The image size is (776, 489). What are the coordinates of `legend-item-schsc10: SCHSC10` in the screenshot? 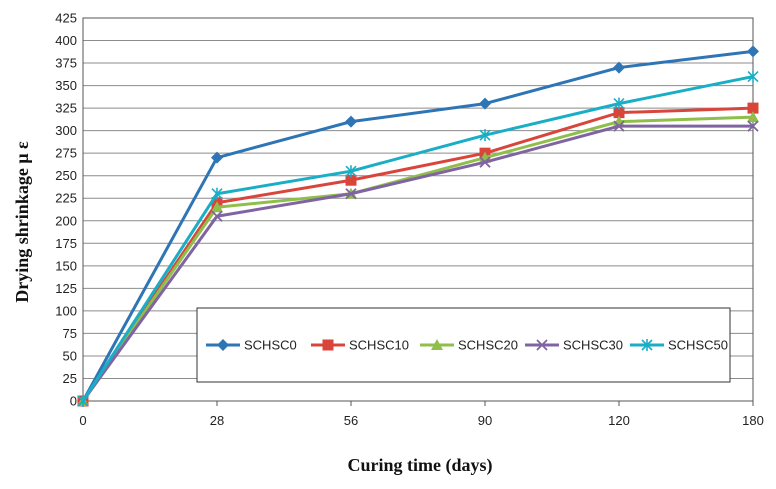 It's located at (360, 345).